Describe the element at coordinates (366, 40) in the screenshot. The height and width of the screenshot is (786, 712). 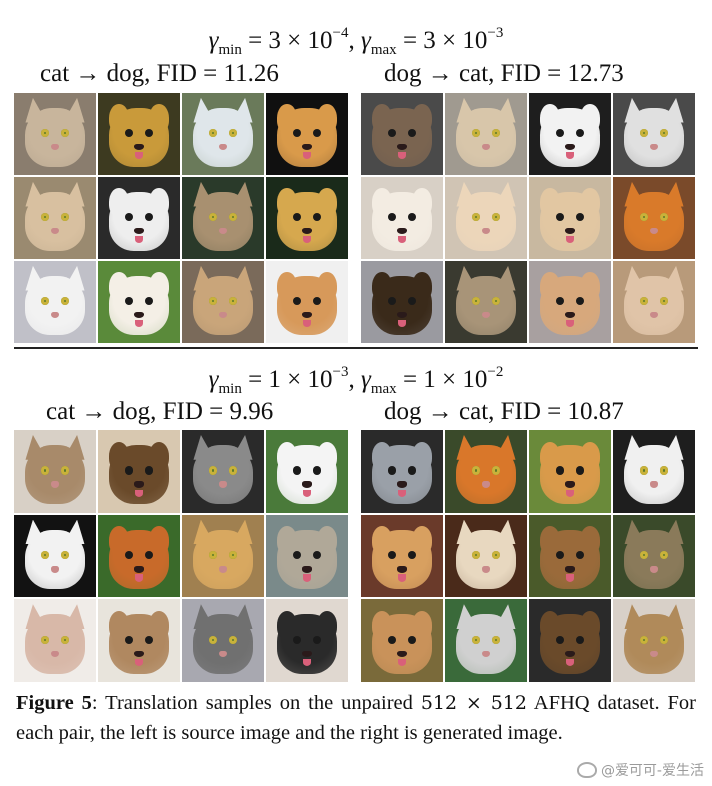
I see `gamma-max-symbol: γ` at that location.